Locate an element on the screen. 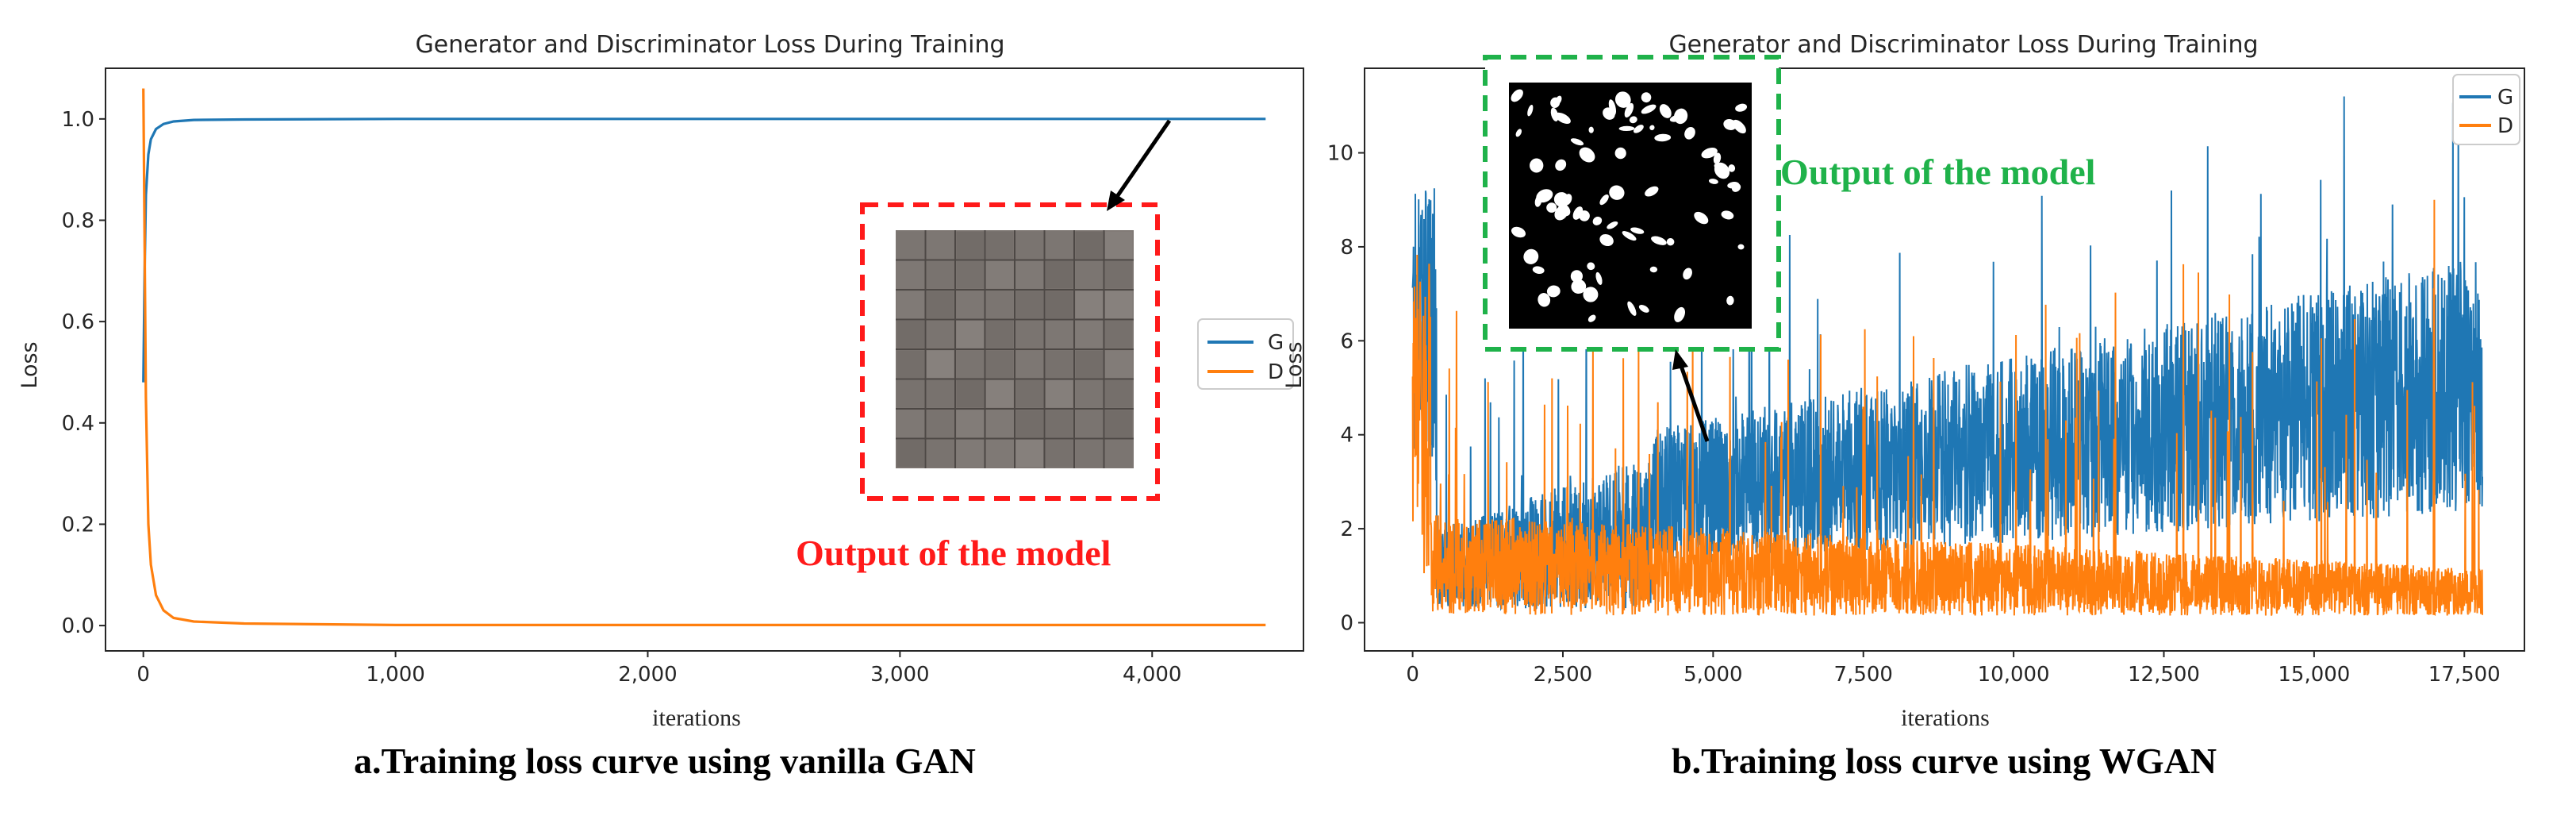 This screenshot has width=2576, height=816. panel-b-xtick-label: 7,500 is located at coordinates (1863, 675).